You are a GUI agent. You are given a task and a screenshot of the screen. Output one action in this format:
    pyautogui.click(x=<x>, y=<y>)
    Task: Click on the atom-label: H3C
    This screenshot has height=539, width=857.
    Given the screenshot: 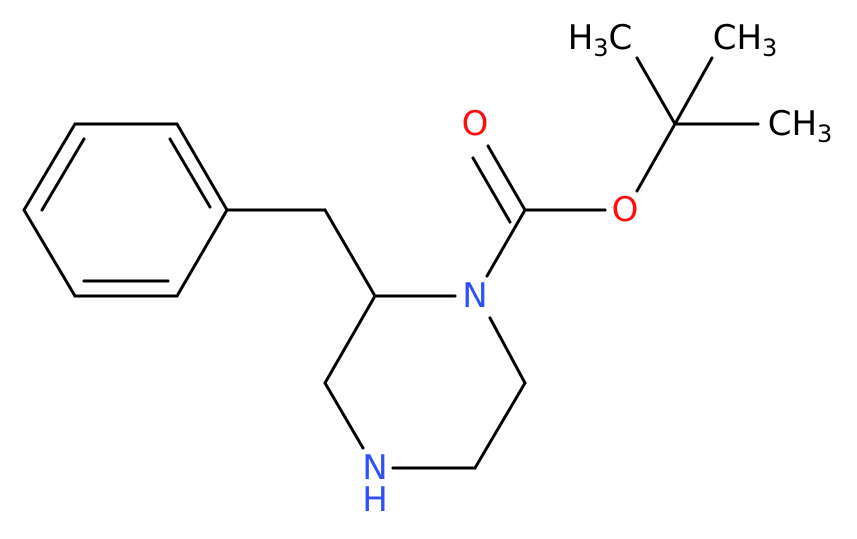 What is the action you would take?
    pyautogui.click(x=600, y=40)
    